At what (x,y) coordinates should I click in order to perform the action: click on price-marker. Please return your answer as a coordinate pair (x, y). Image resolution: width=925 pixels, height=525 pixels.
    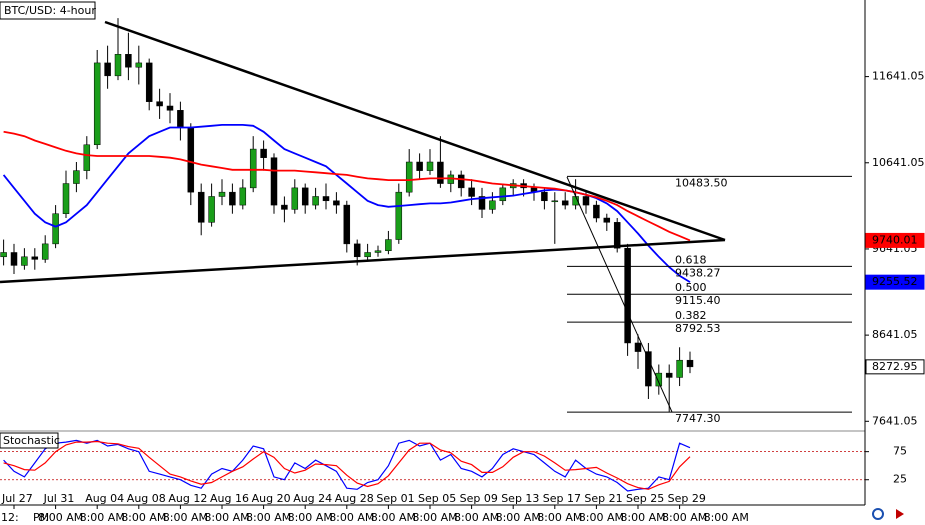
    Looking at the image, I should click on (895, 282).